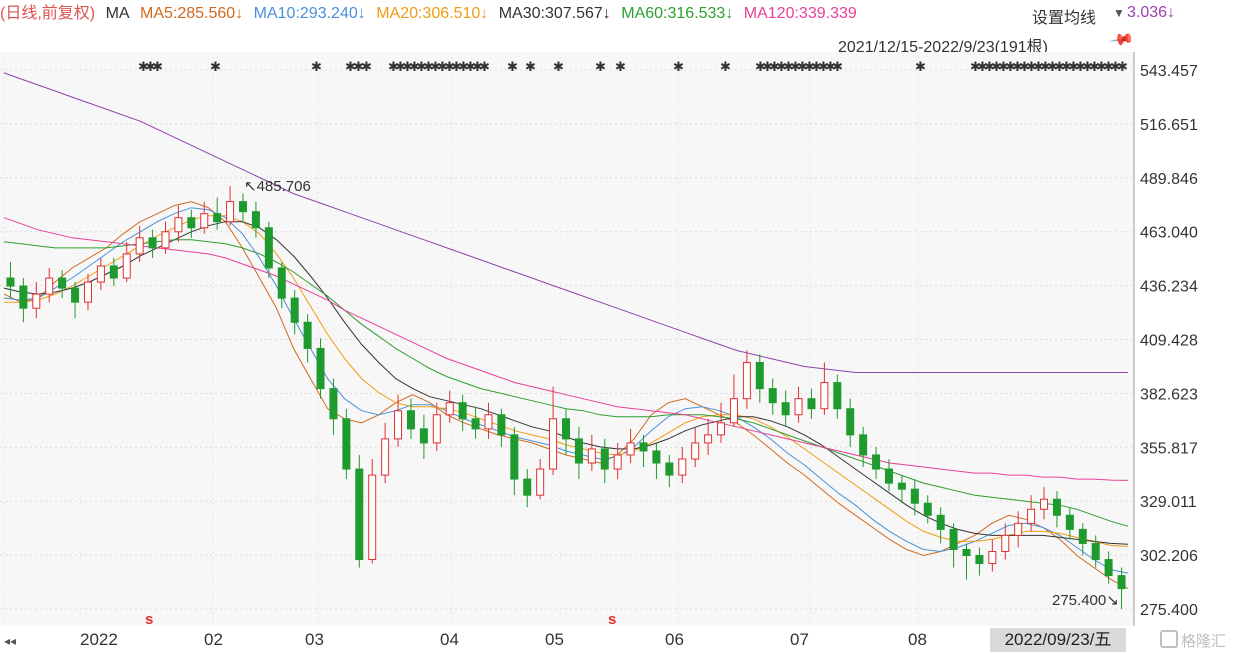 The height and width of the screenshot is (653, 1240). Describe the element at coordinates (1121, 40) in the screenshot. I see `pin-icon: 📌` at that location.